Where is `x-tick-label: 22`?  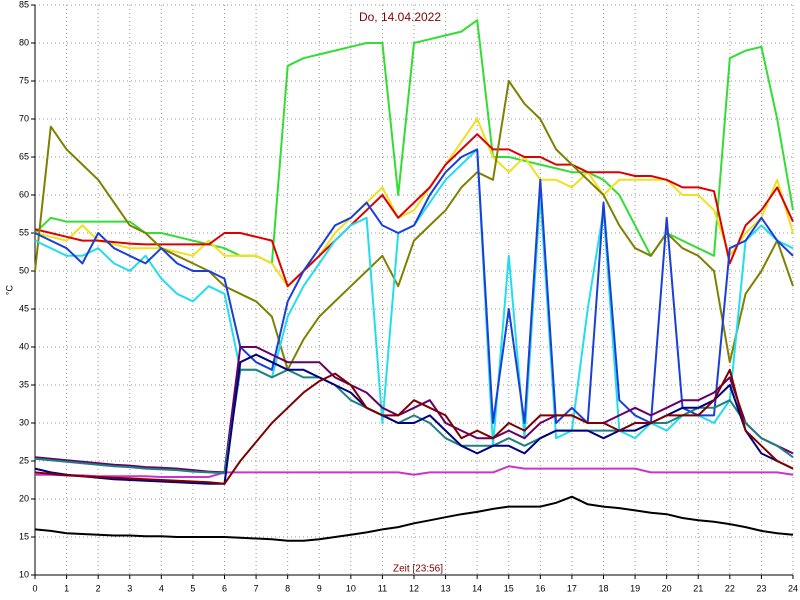
x-tick-label: 22 is located at coordinates (730, 588).